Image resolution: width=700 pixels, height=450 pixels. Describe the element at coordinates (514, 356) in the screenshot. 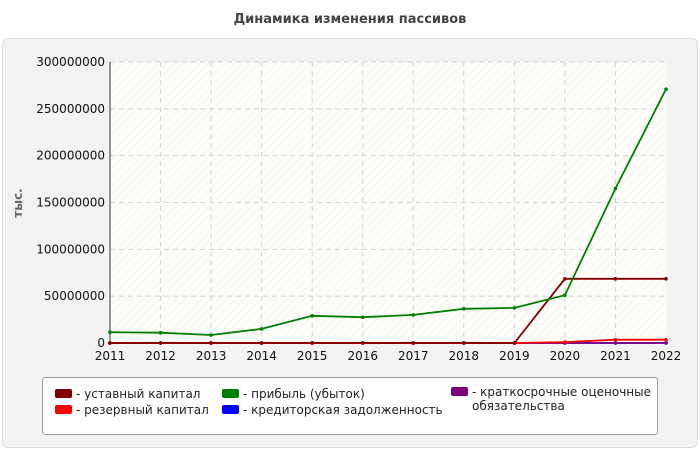

I see `x-tick-label: 2019` at that location.